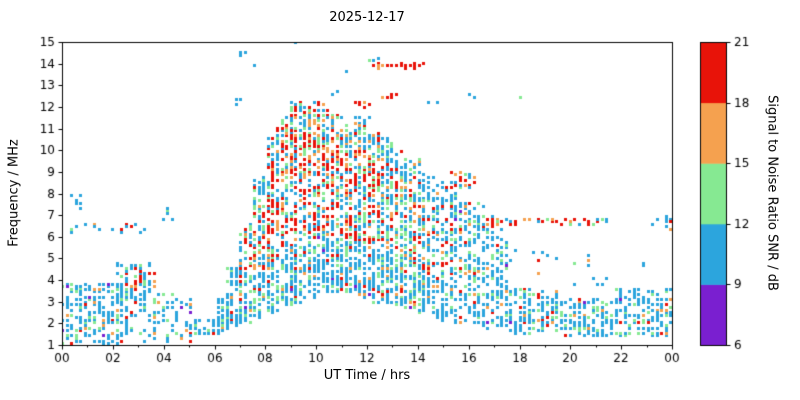 The width and height of the screenshot is (800, 400). Describe the element at coordinates (367, 17) in the screenshot. I see `chart-title: 2025-12-17` at that location.